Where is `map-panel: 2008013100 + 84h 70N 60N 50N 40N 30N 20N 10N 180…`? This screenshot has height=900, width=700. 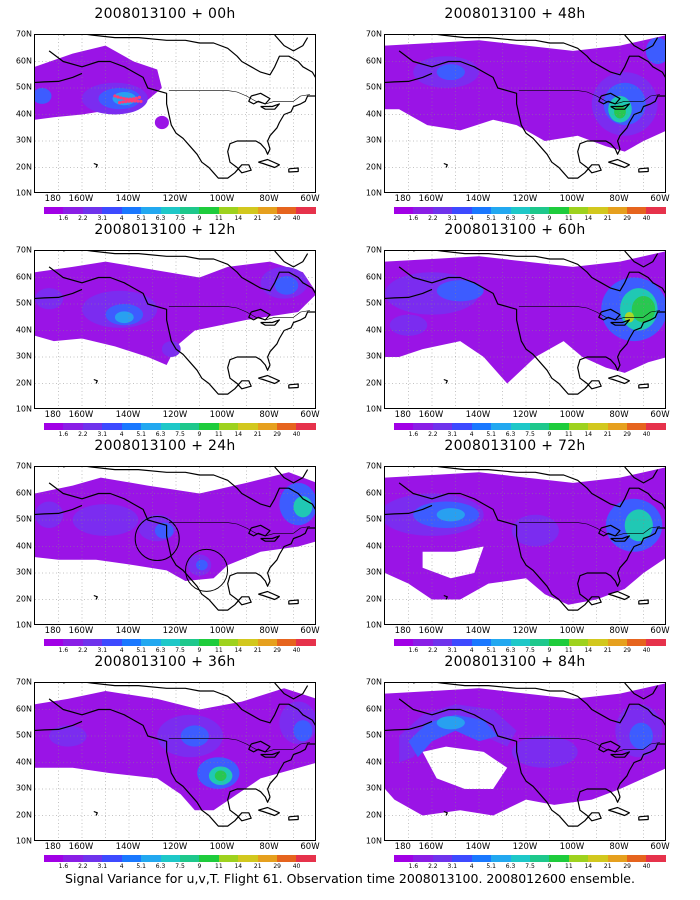 map-panel: 2008013100 + 84h 70N 60N 50N 40N 30N 20N 10N 180… is located at coordinates (515, 763).